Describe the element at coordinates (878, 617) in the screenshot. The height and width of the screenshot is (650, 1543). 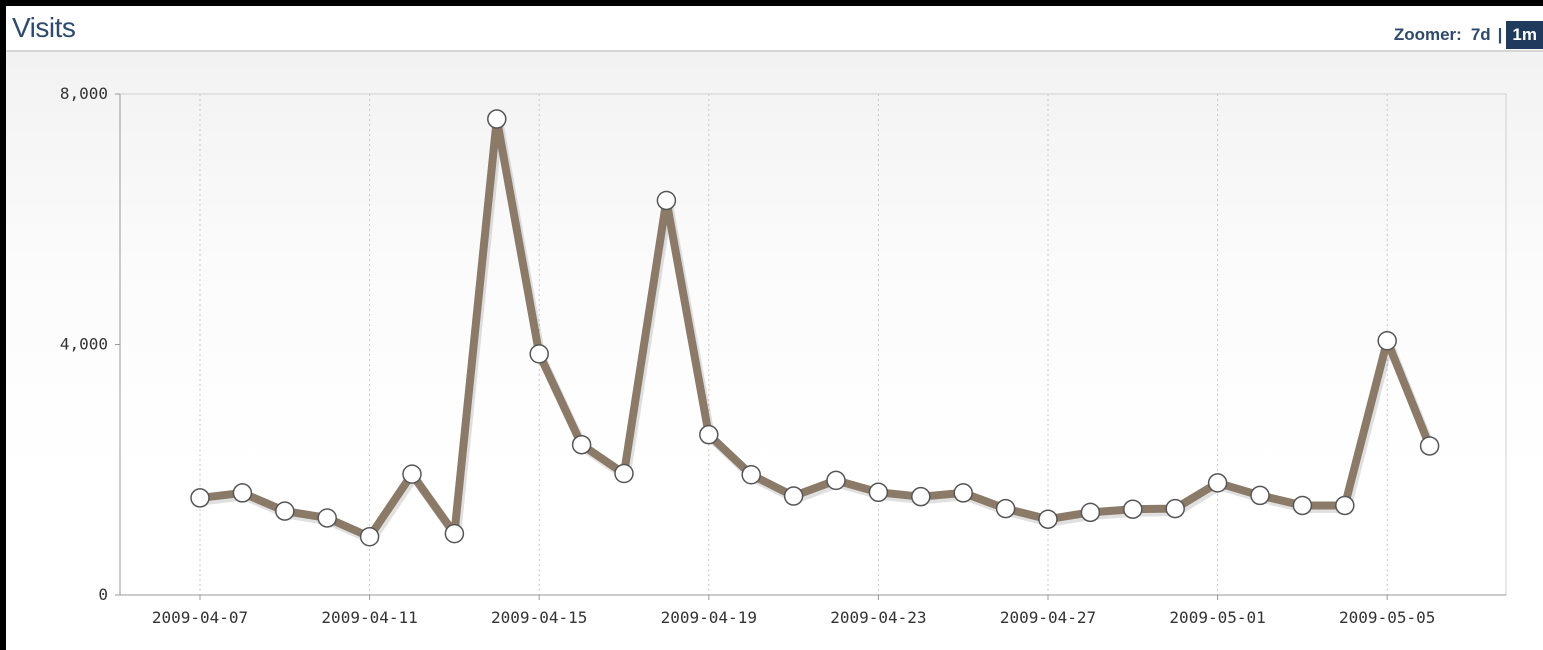
I see `x-tick-label: 2009-04-23` at that location.